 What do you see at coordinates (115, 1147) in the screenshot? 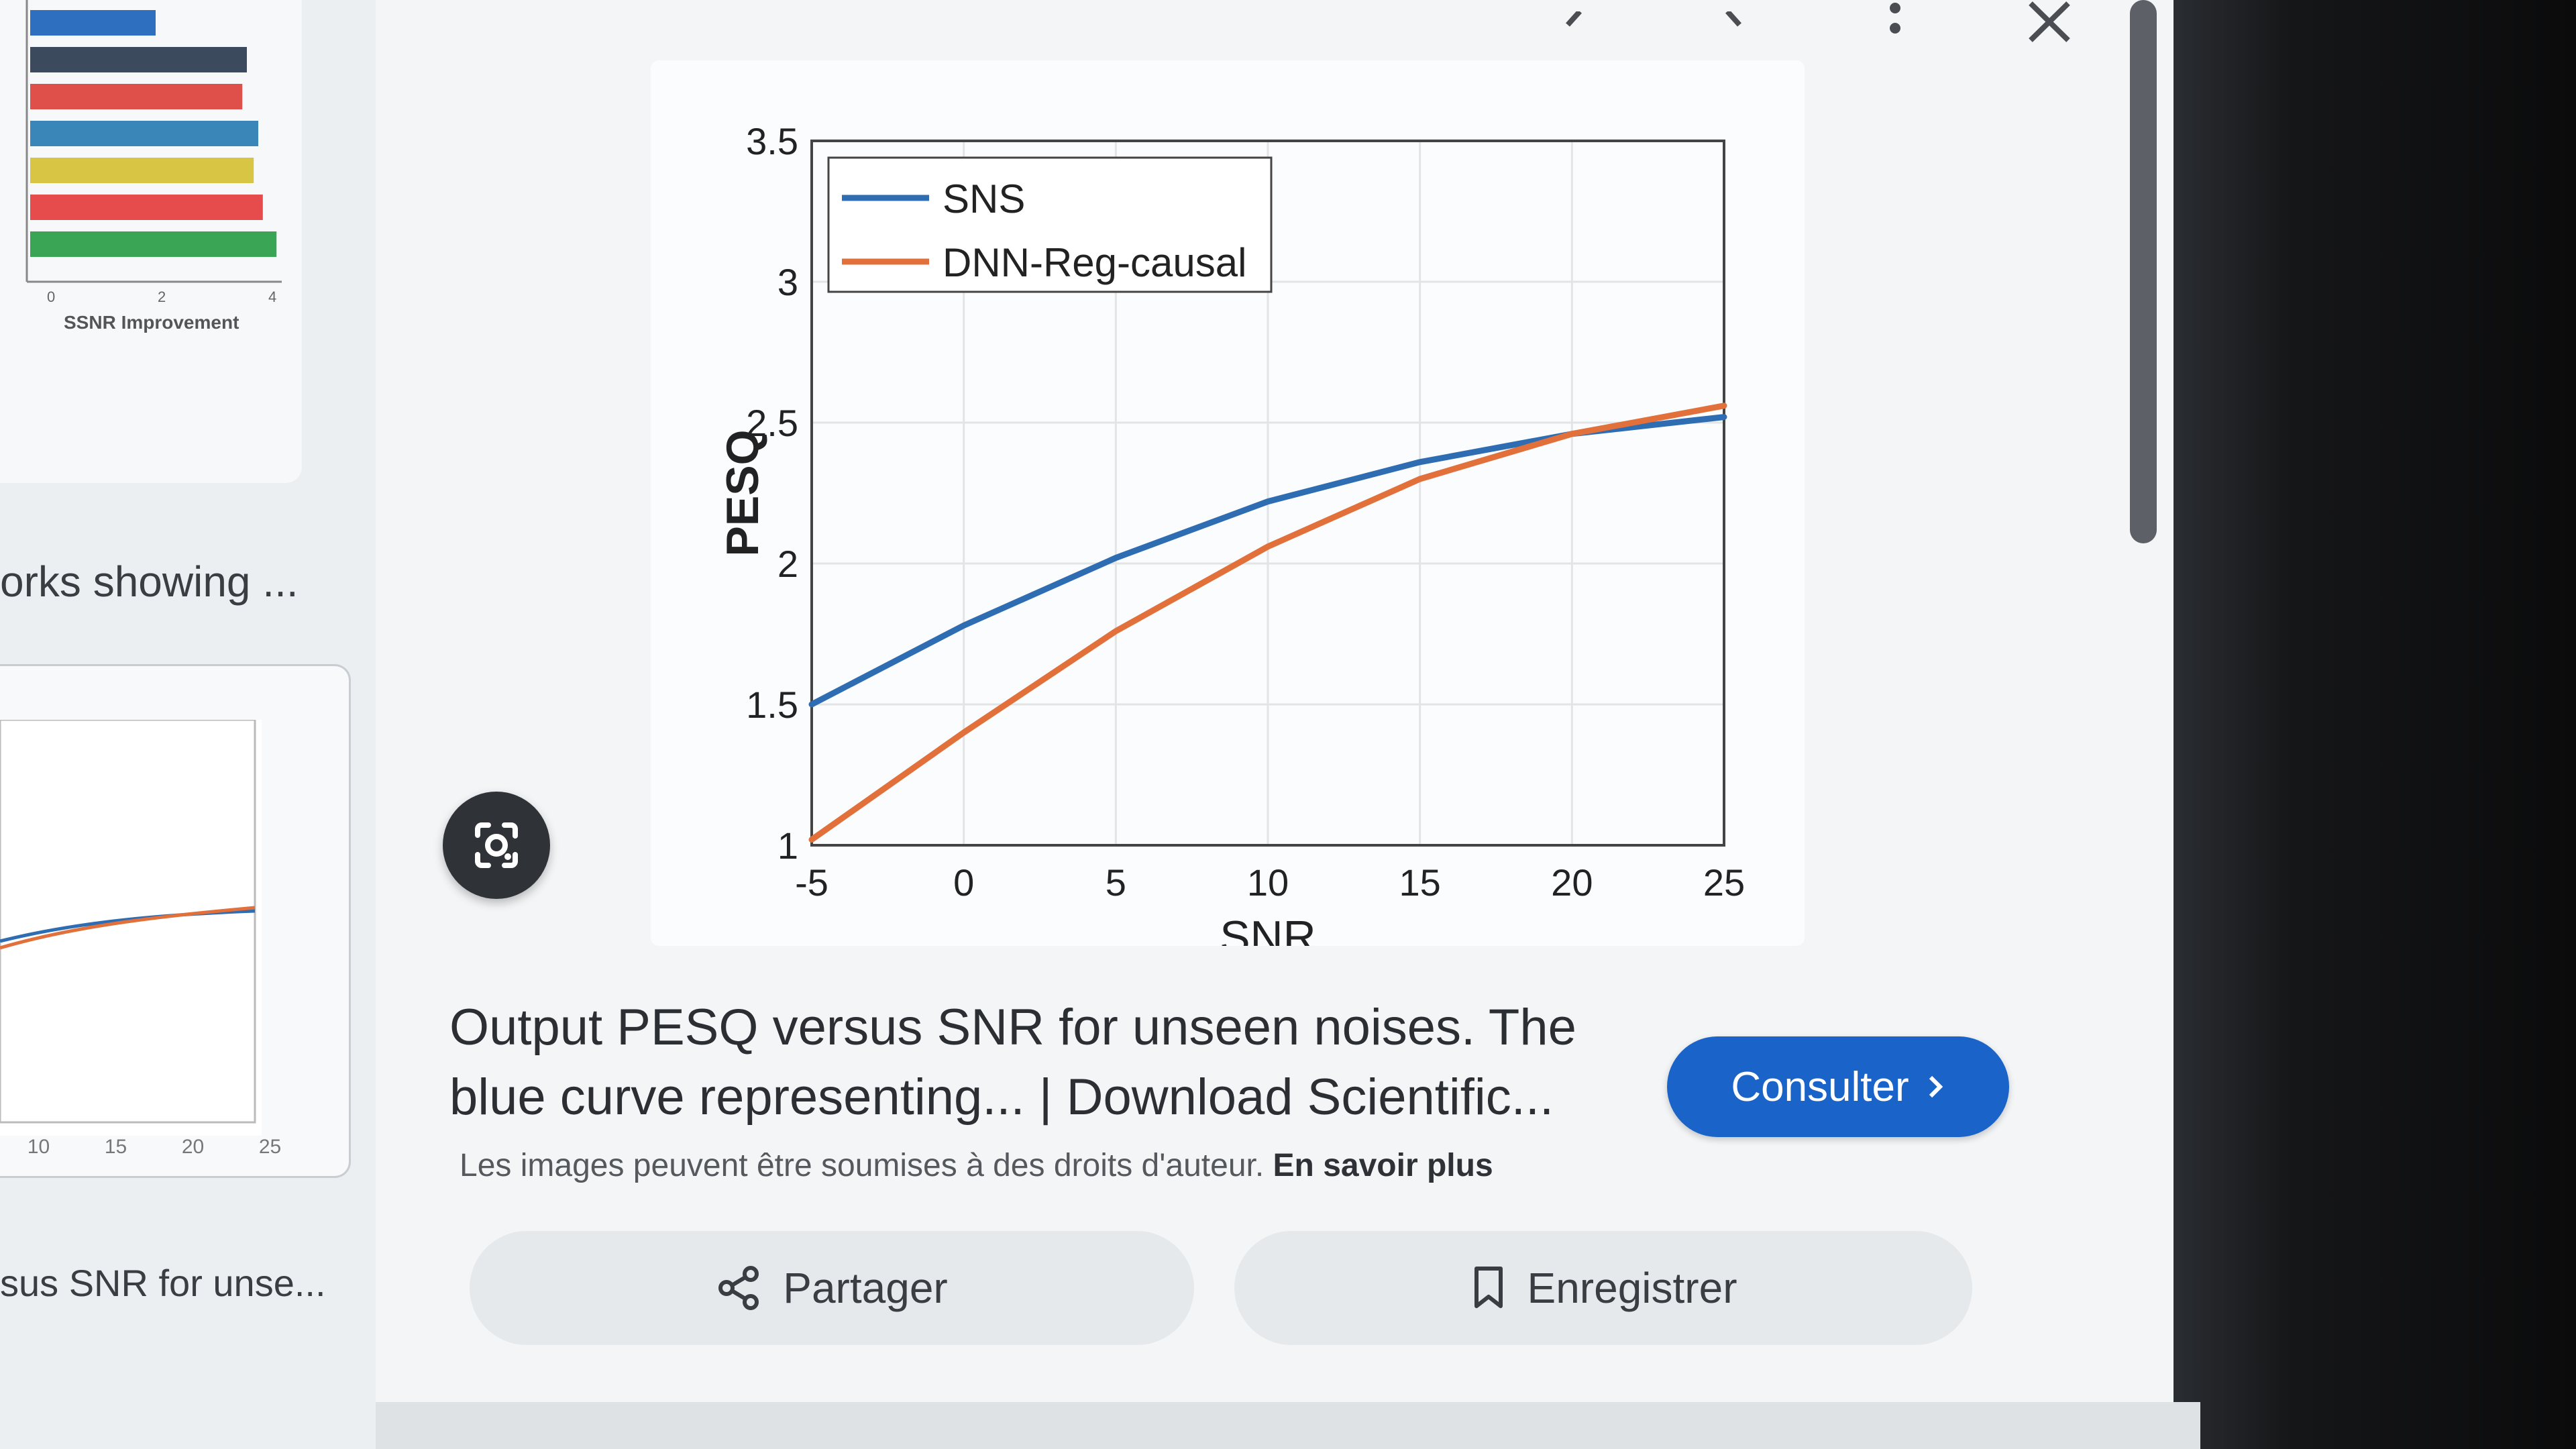
I see `thumb2-tick: 15` at bounding box center [115, 1147].